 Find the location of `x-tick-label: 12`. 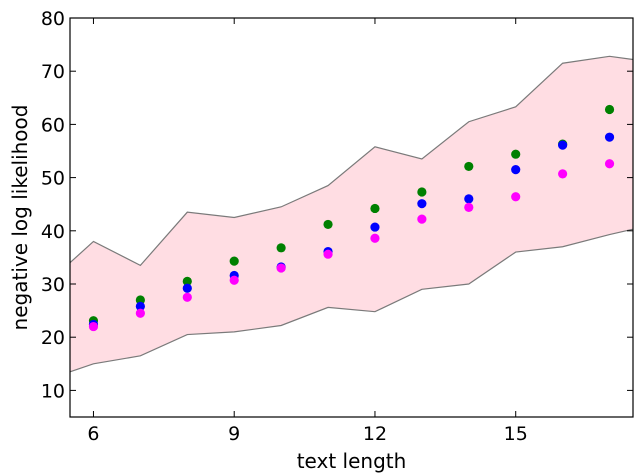

x-tick-label: 12 is located at coordinates (375, 434).